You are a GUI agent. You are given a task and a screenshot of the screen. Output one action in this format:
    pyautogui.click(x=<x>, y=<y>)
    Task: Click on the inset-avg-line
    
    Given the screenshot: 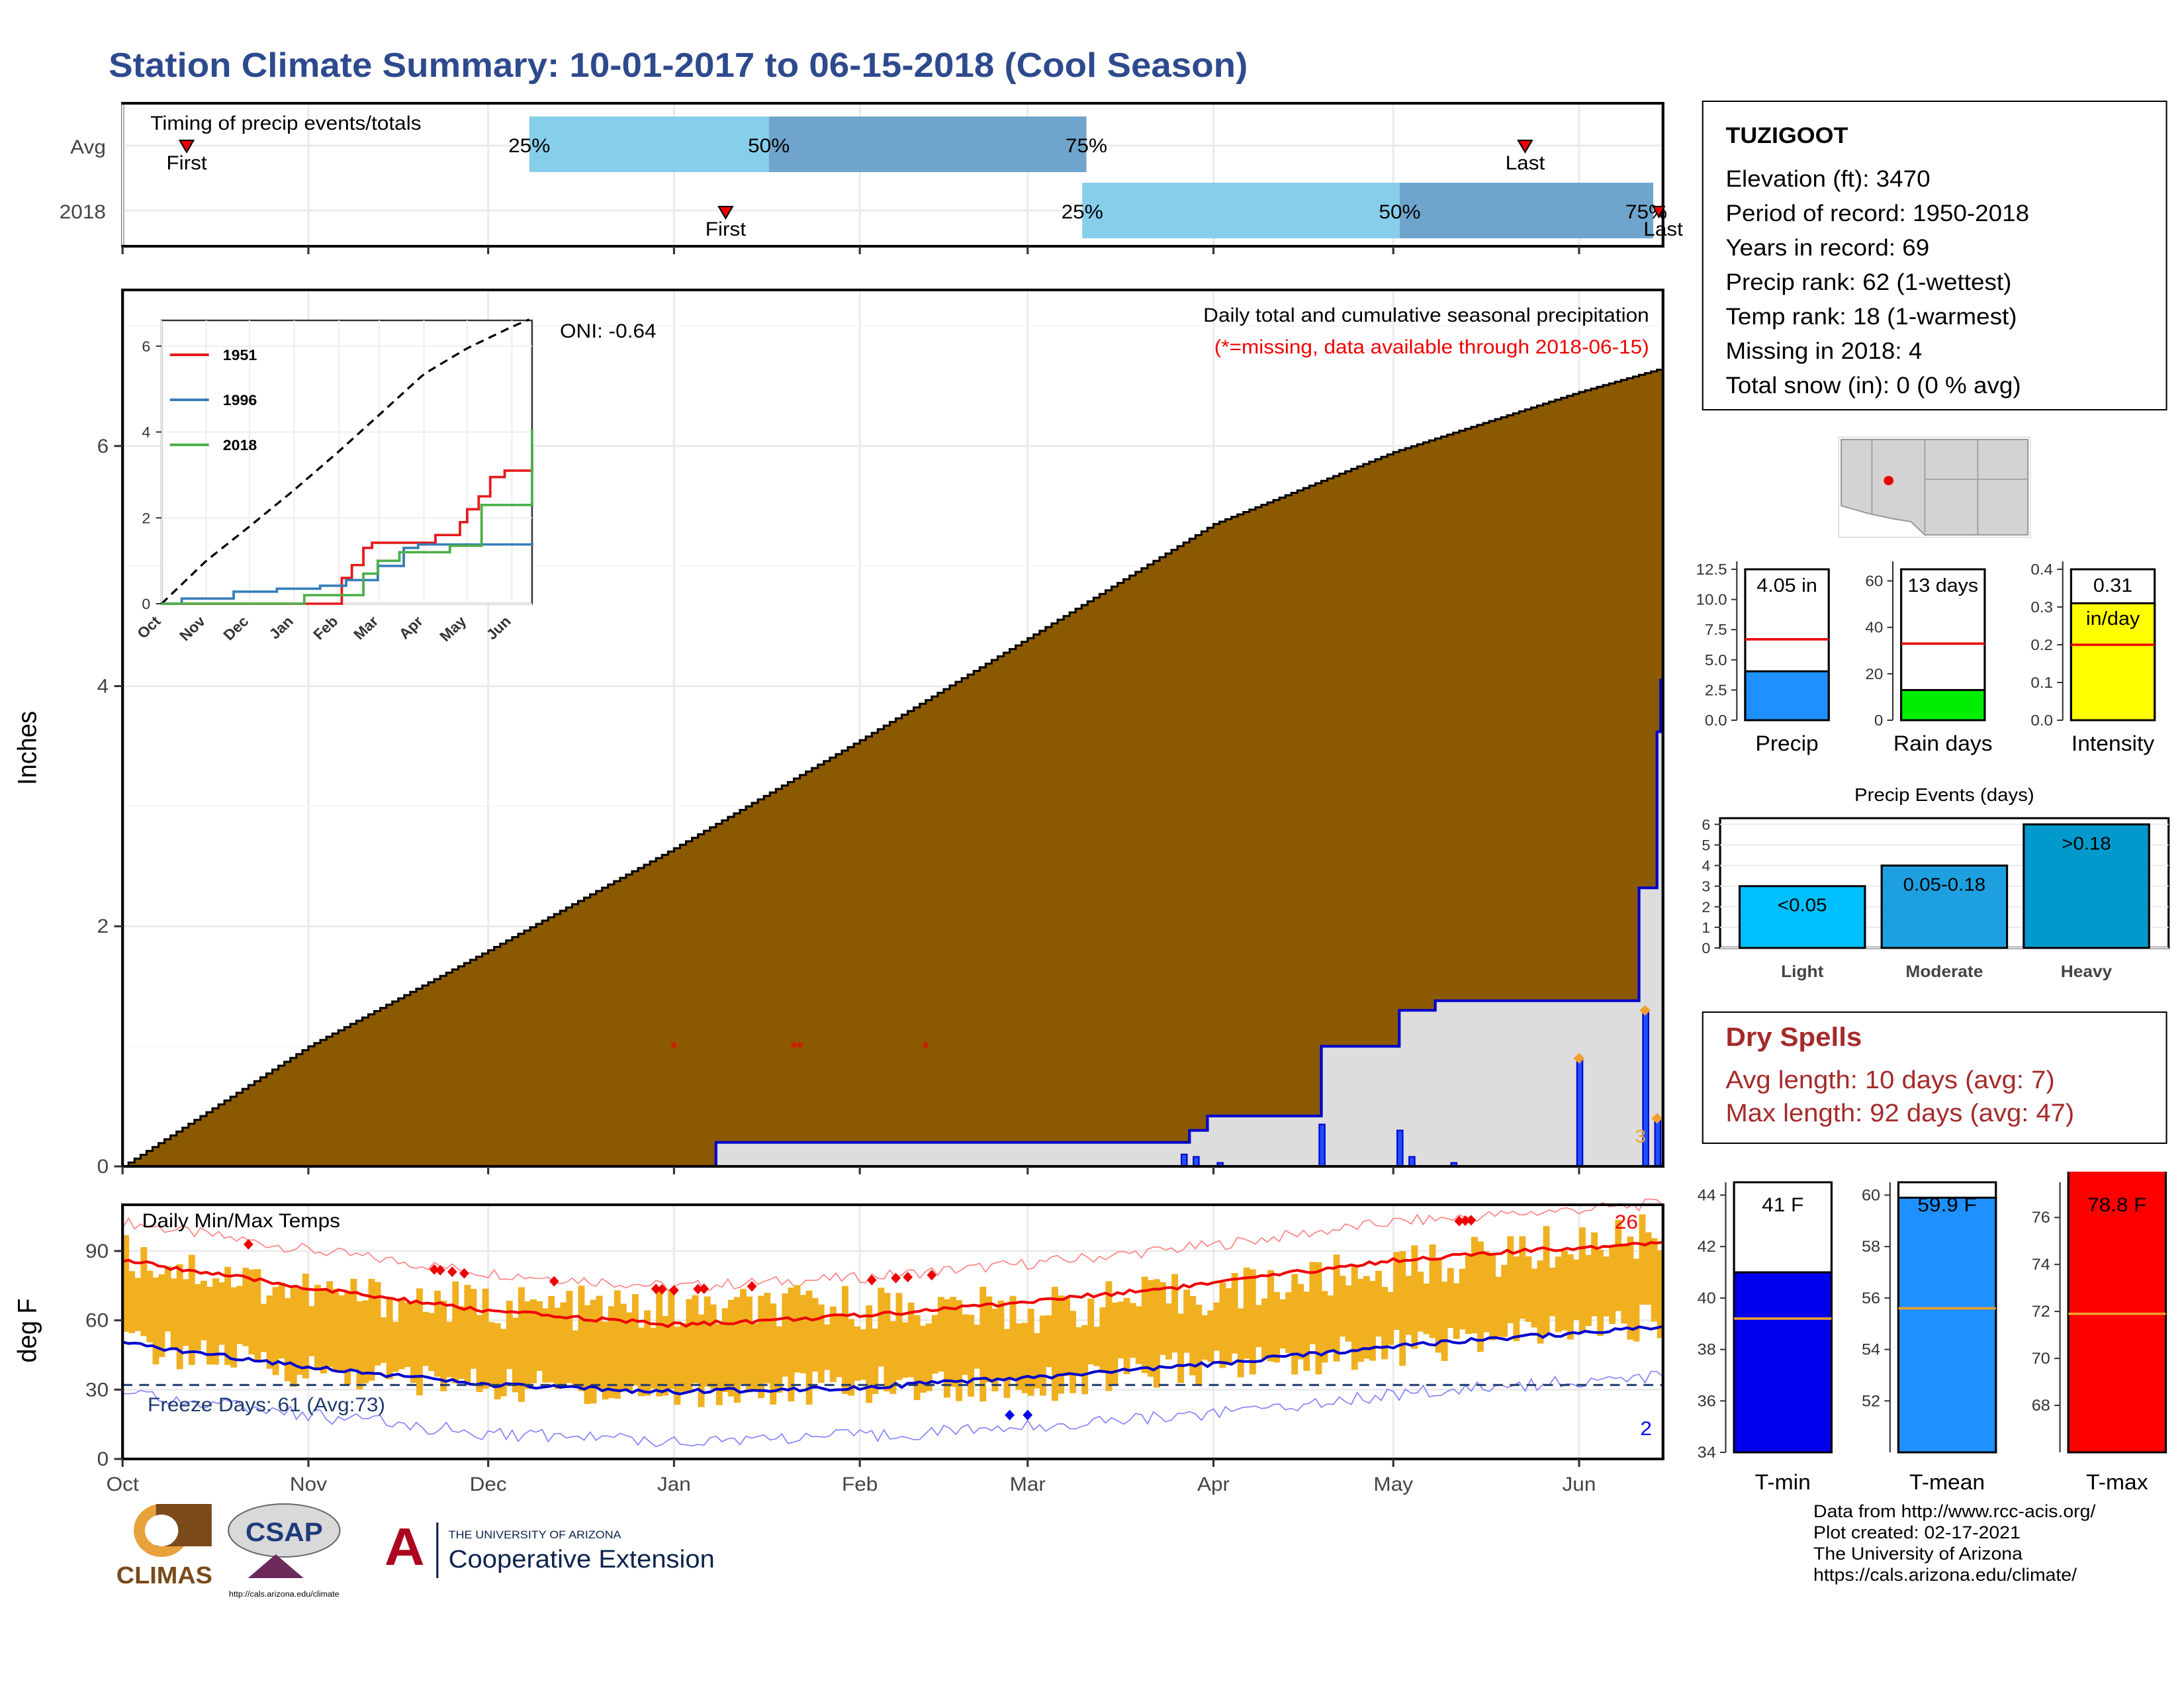 What is the action you would take?
    pyautogui.click(x=345, y=461)
    